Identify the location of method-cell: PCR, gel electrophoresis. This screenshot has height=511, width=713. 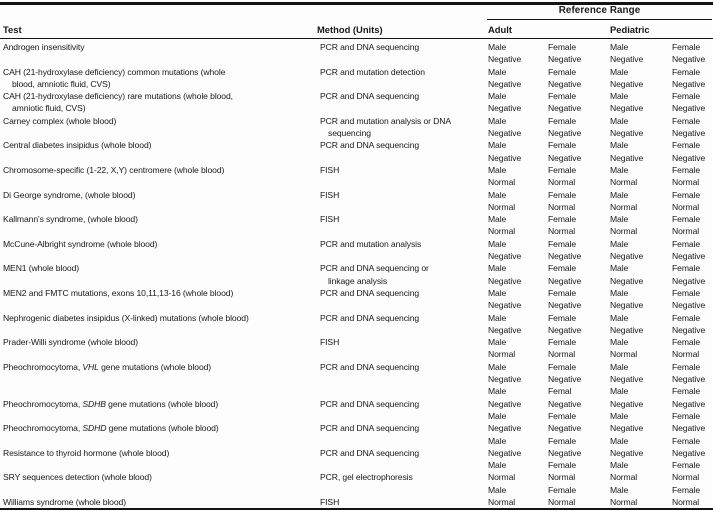
(399, 483).